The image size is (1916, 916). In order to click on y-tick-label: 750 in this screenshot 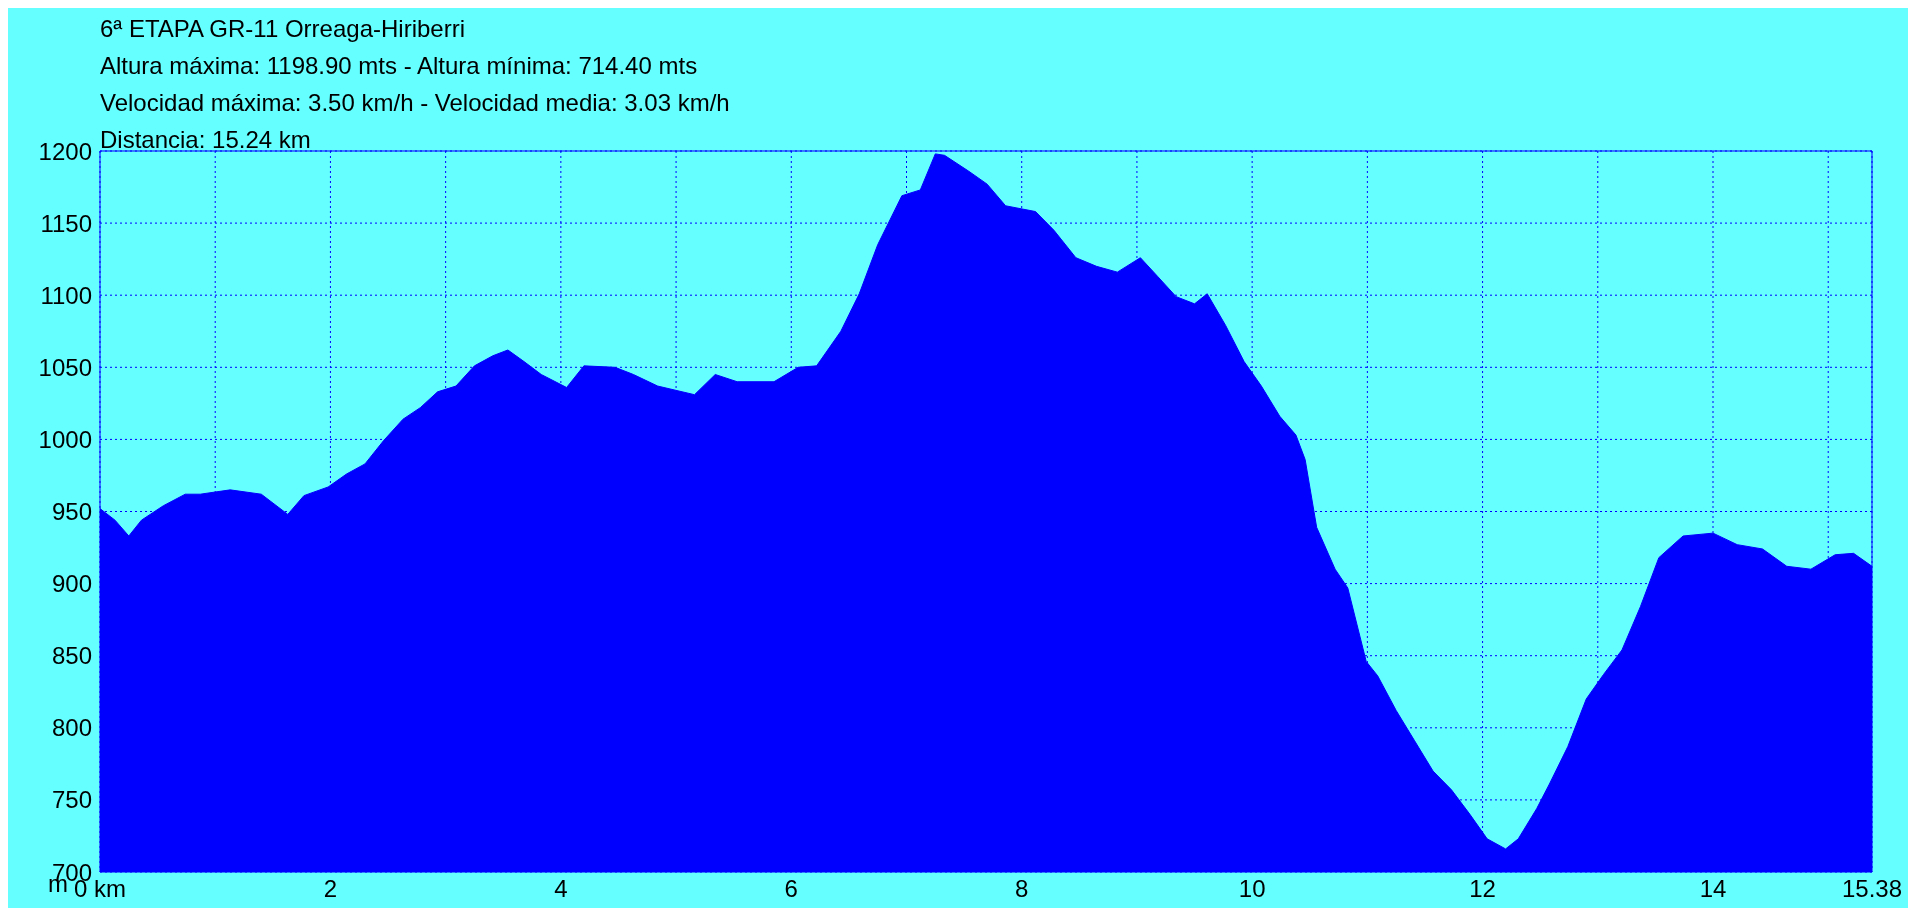, I will do `click(71, 800)`.